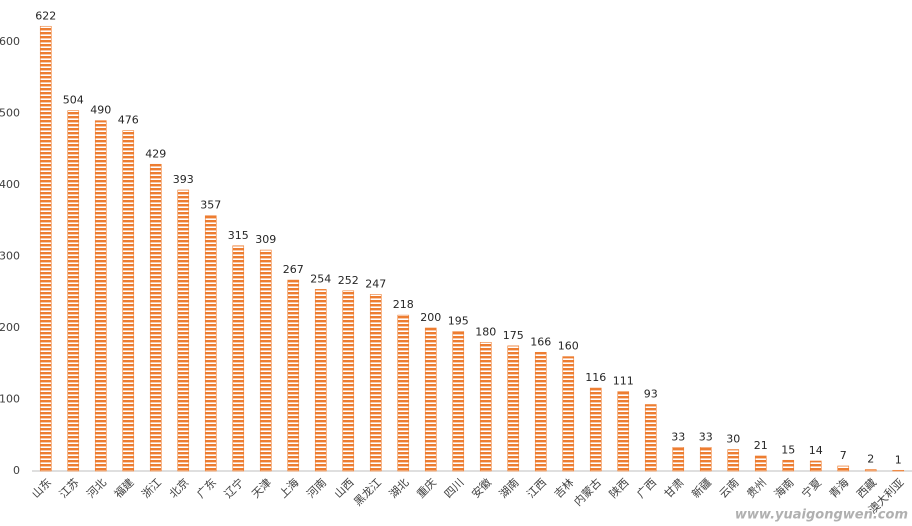 The width and height of the screenshot is (912, 526). I want to click on y-tick-label: 600, so click(10, 41).